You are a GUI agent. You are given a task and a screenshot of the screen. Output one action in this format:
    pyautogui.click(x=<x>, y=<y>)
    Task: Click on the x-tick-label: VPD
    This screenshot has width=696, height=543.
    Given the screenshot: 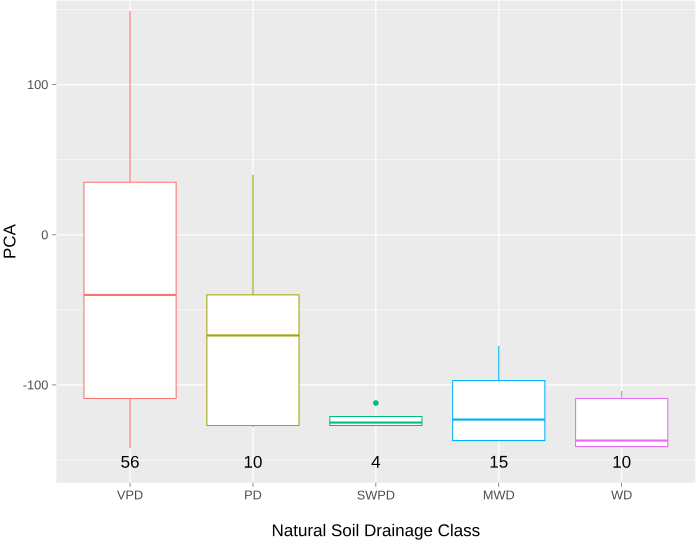 What is the action you would take?
    pyautogui.click(x=129, y=495)
    